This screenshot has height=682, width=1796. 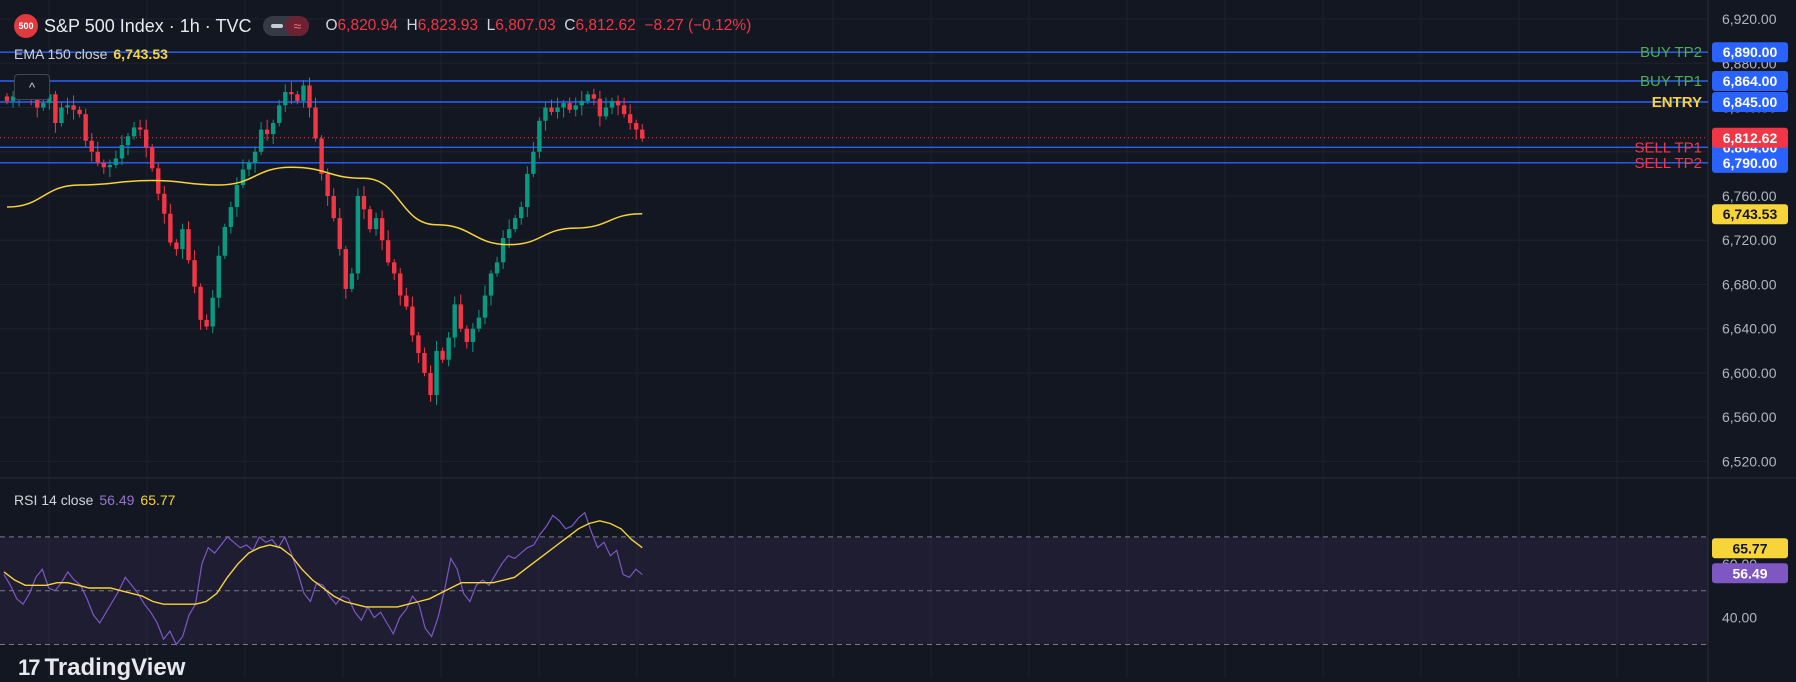 I want to click on level-label: BUY TP1, so click(x=1671, y=81).